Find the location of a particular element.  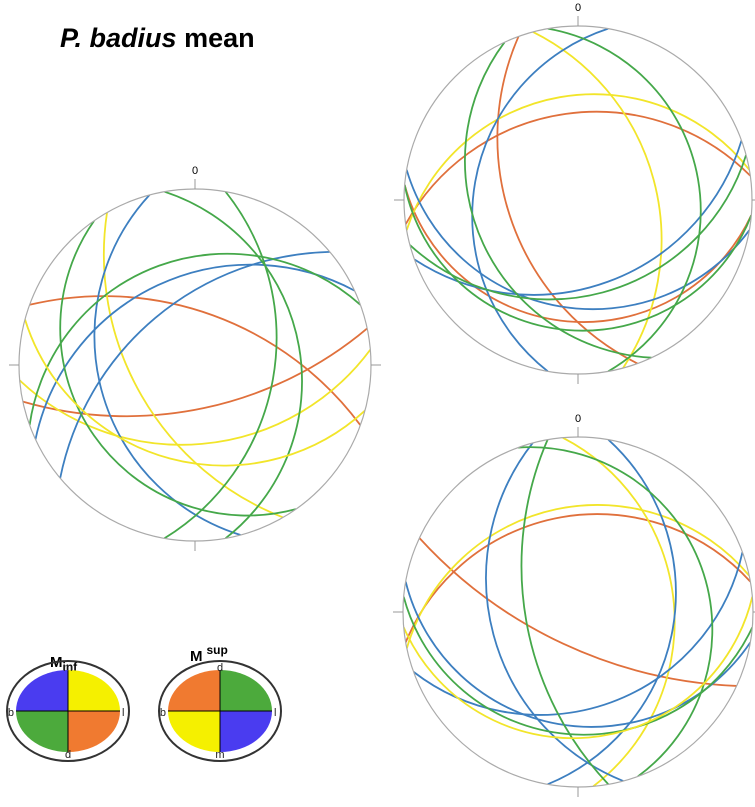

title: P. badius mean is located at coordinates (157, 38).